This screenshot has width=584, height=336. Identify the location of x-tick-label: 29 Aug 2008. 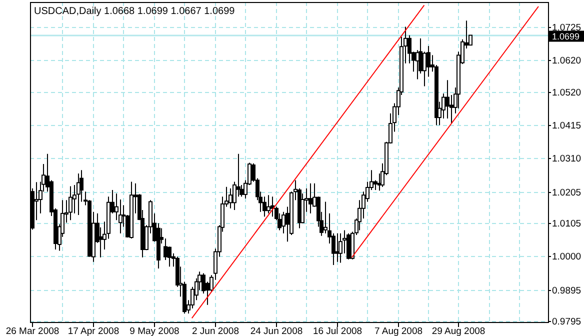
(459, 331).